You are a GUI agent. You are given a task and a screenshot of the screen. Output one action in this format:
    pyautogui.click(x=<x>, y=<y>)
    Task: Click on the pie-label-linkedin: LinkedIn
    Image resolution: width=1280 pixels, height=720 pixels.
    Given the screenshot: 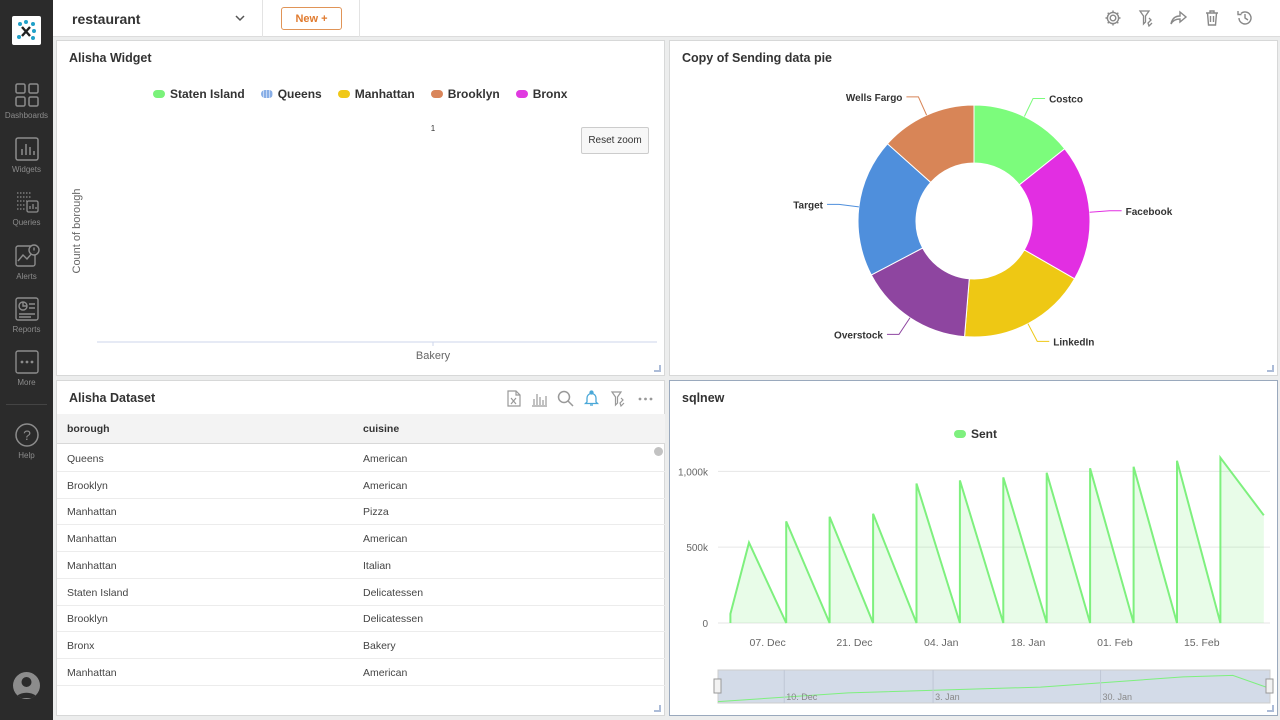 What is the action you would take?
    pyautogui.click(x=1073, y=342)
    